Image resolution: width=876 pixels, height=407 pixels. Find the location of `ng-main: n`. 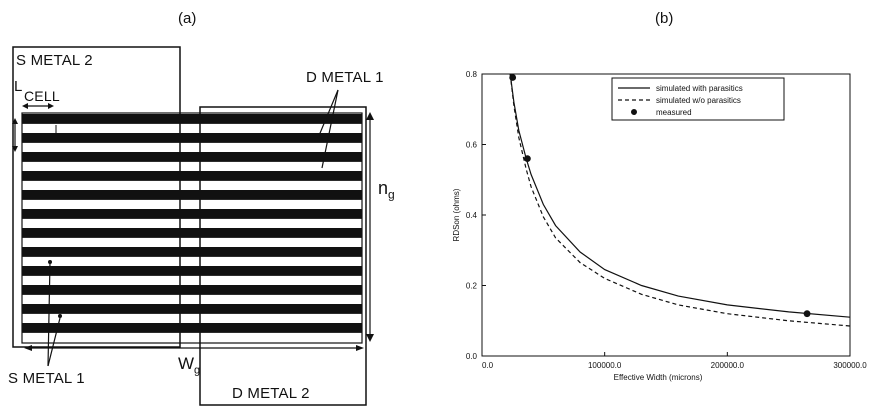

ng-main: n is located at coordinates (383, 188).